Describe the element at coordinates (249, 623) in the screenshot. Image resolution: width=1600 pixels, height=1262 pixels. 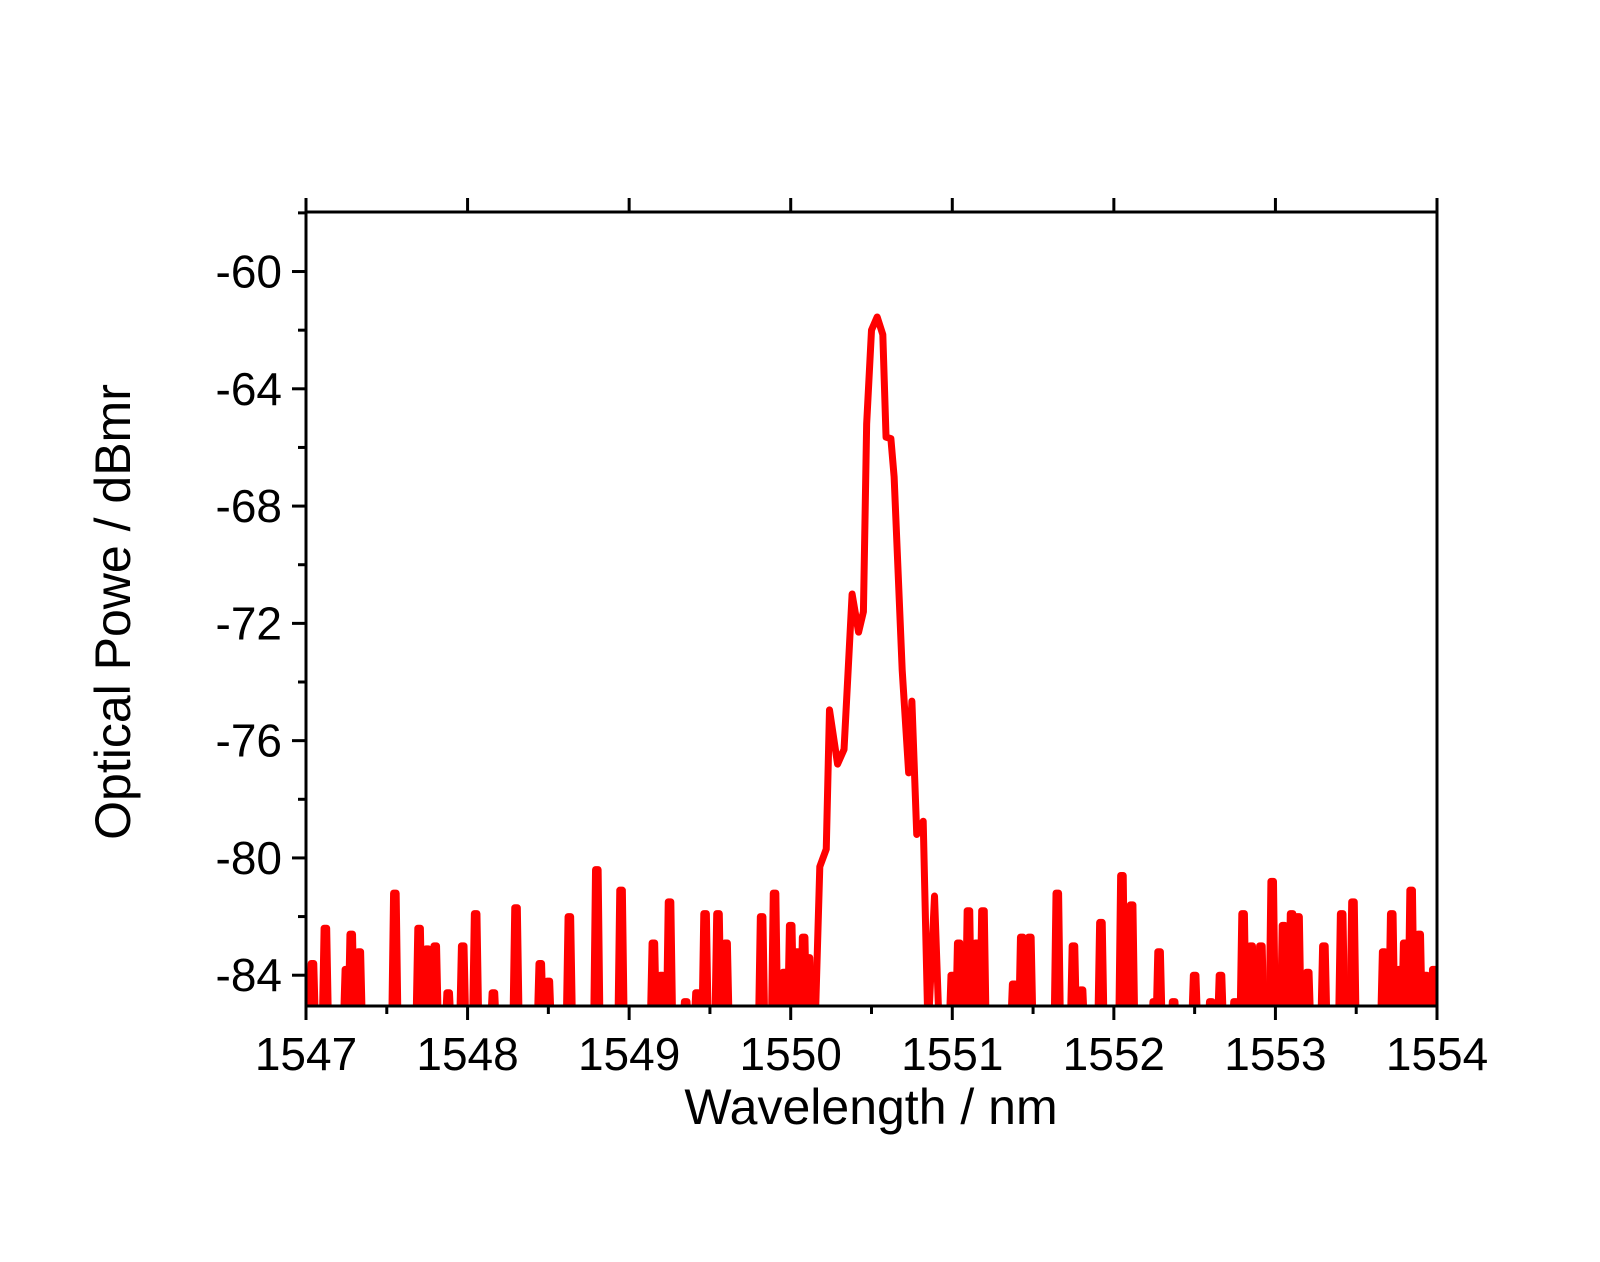
I see `y-tick-label: -72` at that location.